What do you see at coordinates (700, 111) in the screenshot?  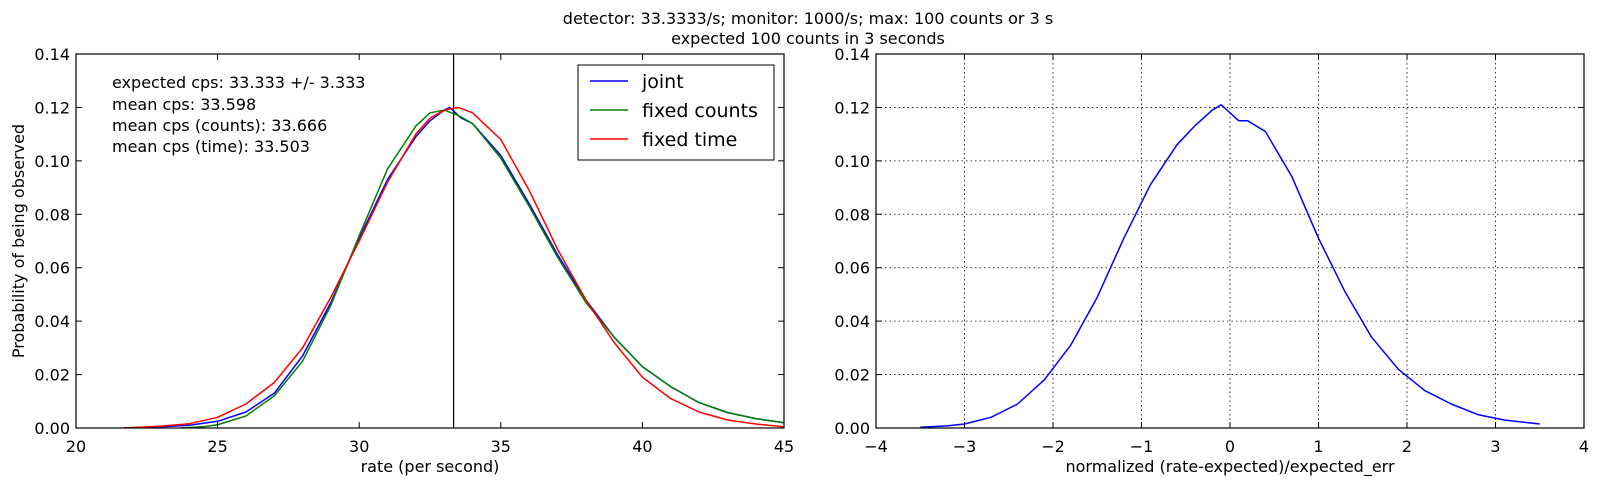 I see `legend-label-fixed-counts: fixed counts` at bounding box center [700, 111].